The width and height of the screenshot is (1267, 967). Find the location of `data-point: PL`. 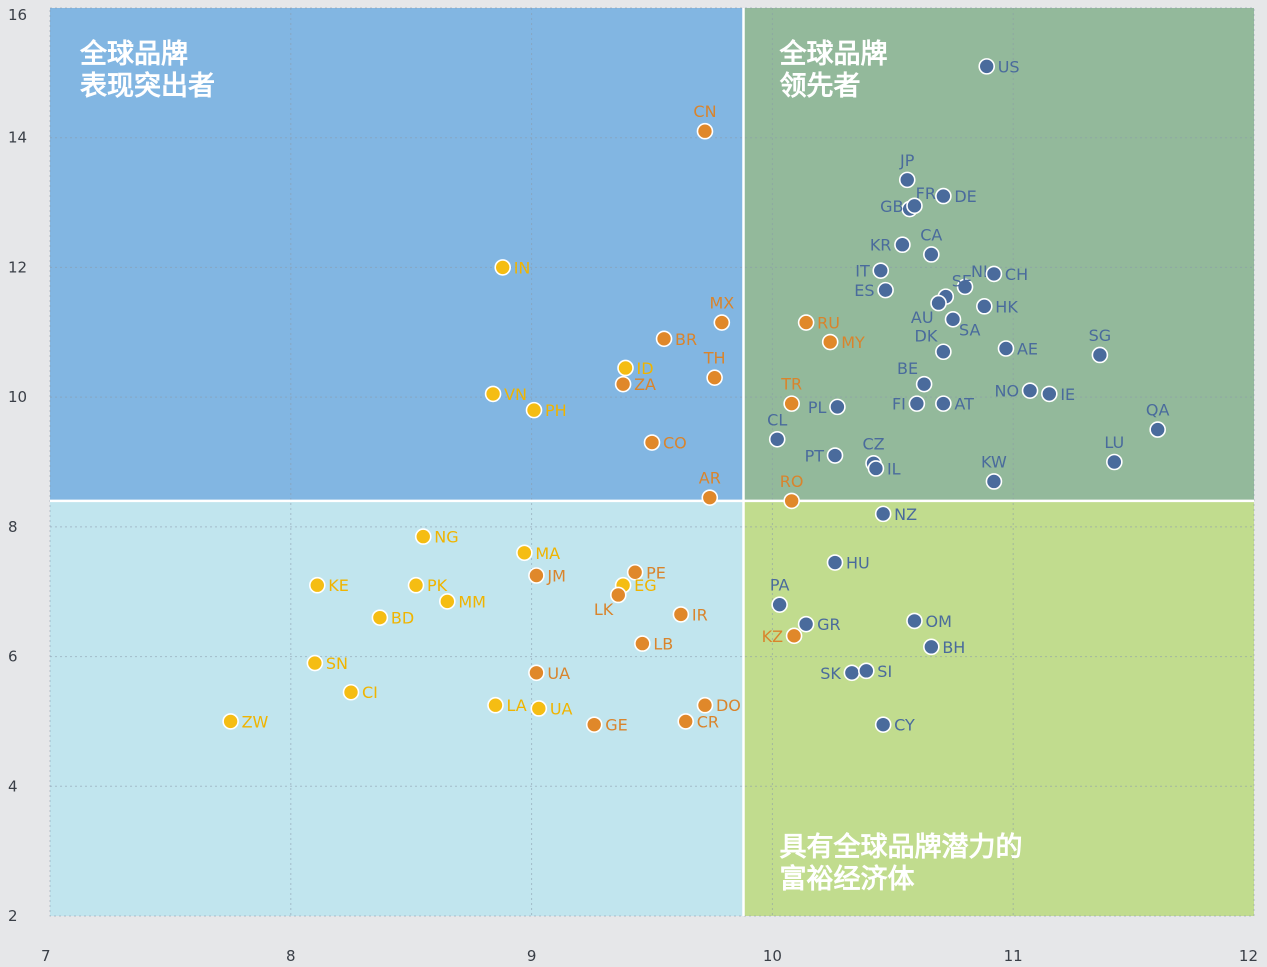

data-point: PL is located at coordinates (827, 407).